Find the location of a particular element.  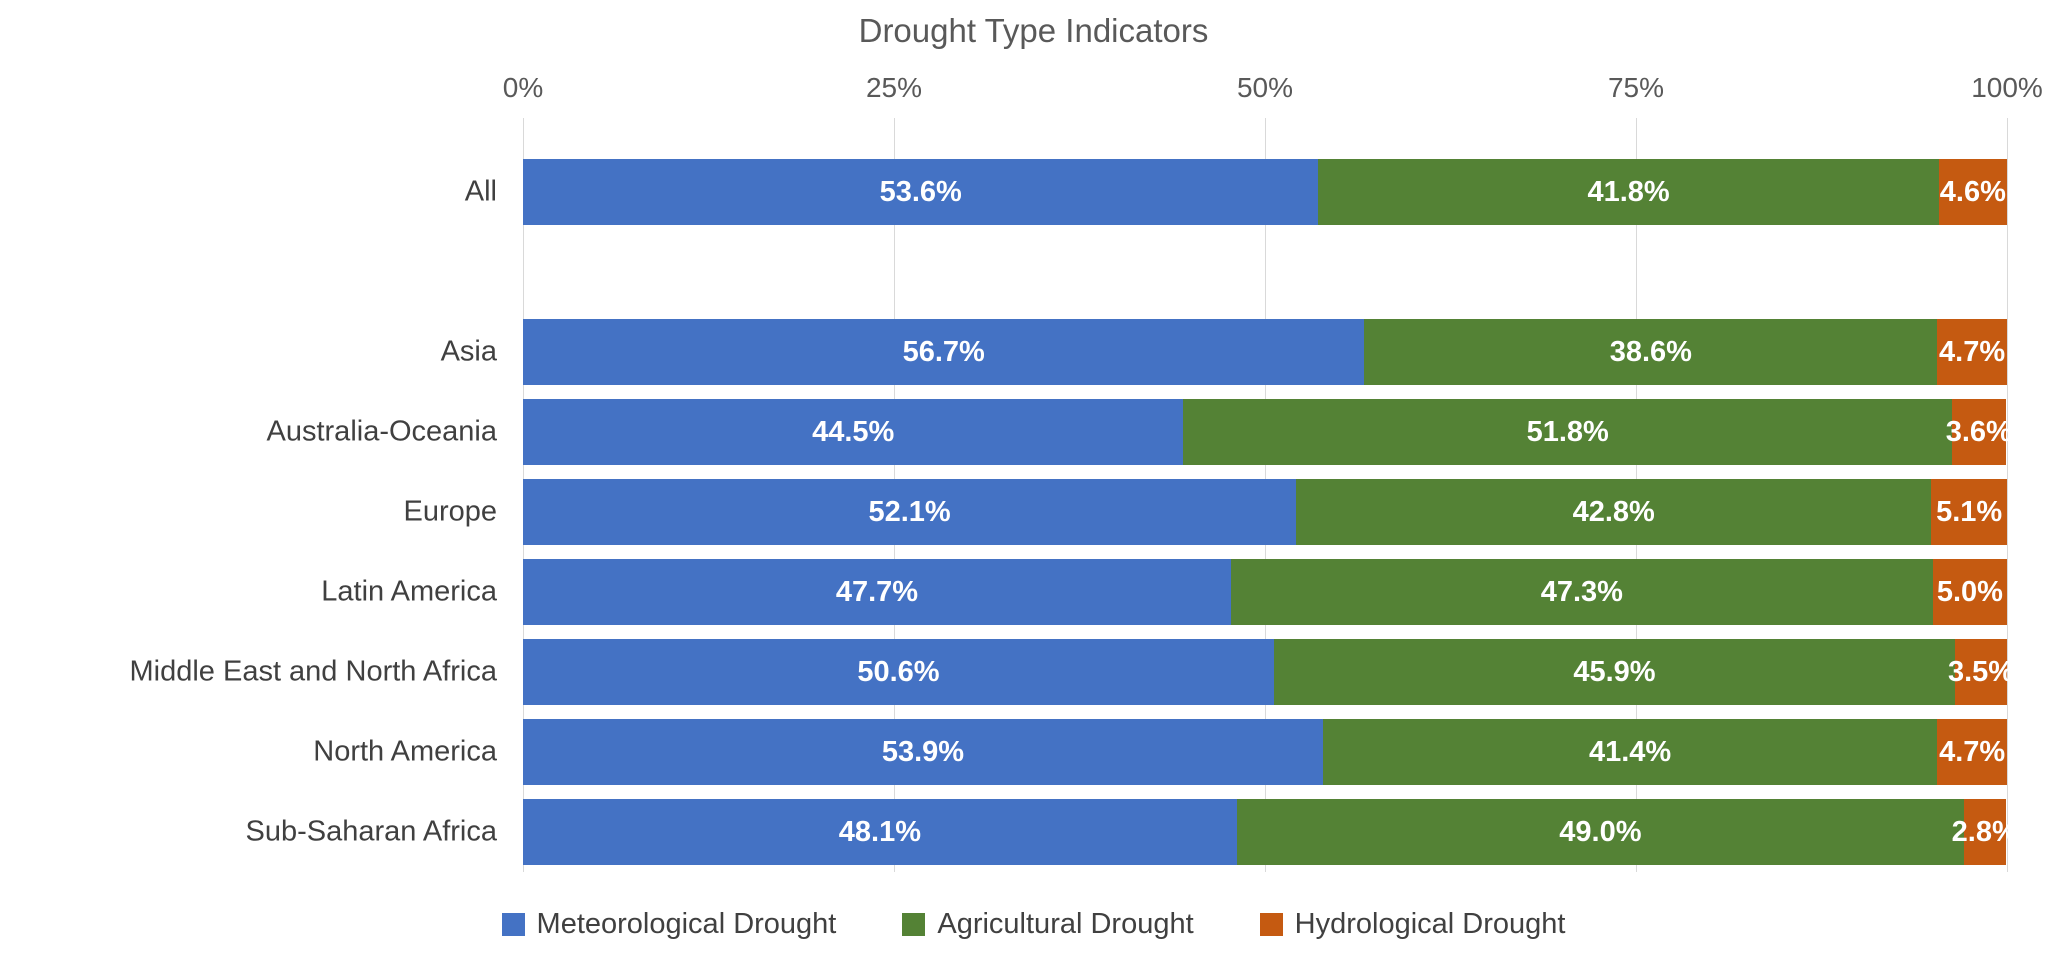

bar-row: 52.1% 42.8% 5.1% is located at coordinates (1265, 512).